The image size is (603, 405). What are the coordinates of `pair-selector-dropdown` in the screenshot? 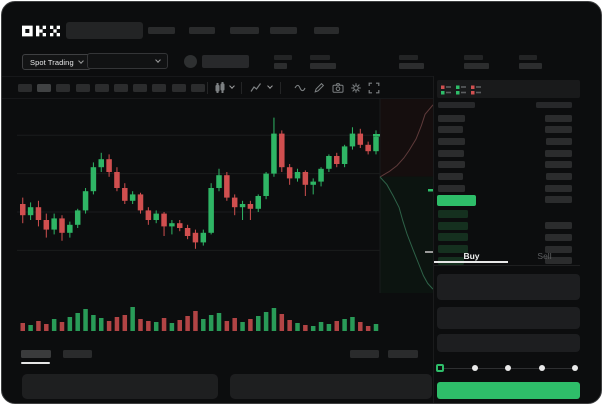 It's located at (127, 61).